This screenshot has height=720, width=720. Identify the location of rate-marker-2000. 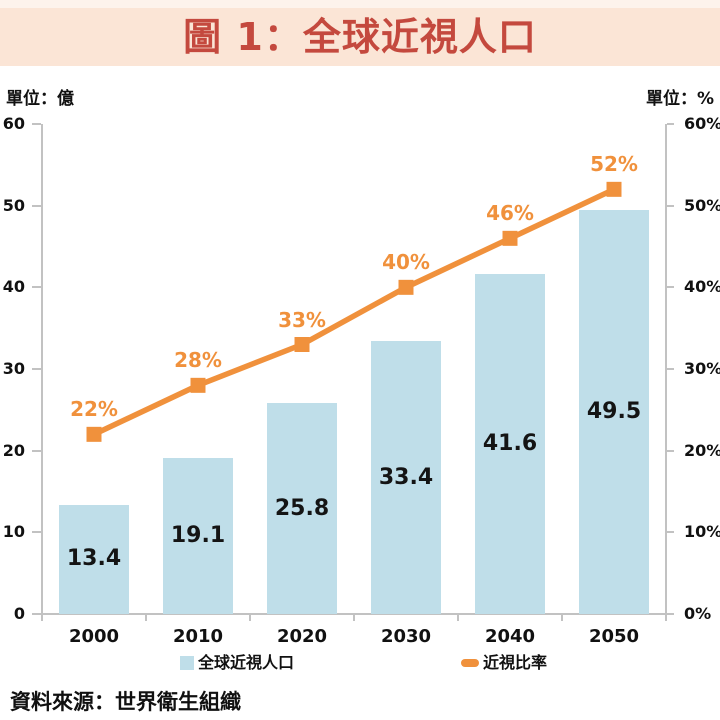
(94, 434).